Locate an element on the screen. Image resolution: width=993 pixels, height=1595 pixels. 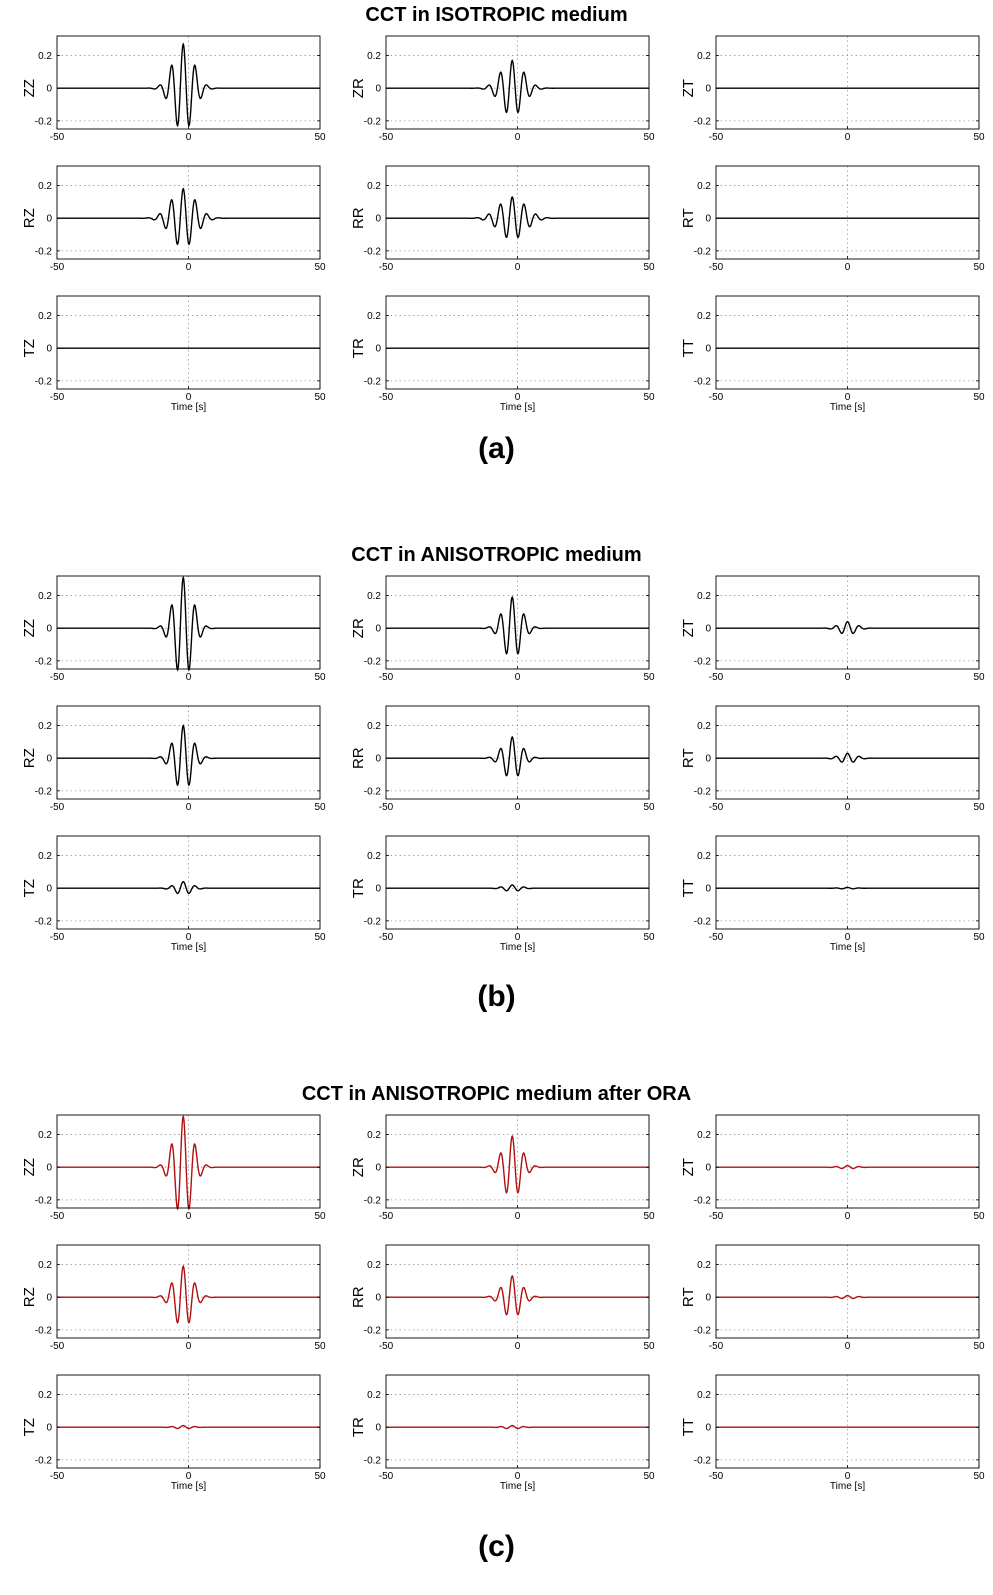
subplot-zz: 0.2 0 -0.2 -50 0 50 ZZ is located at coordinates (173, 1168).